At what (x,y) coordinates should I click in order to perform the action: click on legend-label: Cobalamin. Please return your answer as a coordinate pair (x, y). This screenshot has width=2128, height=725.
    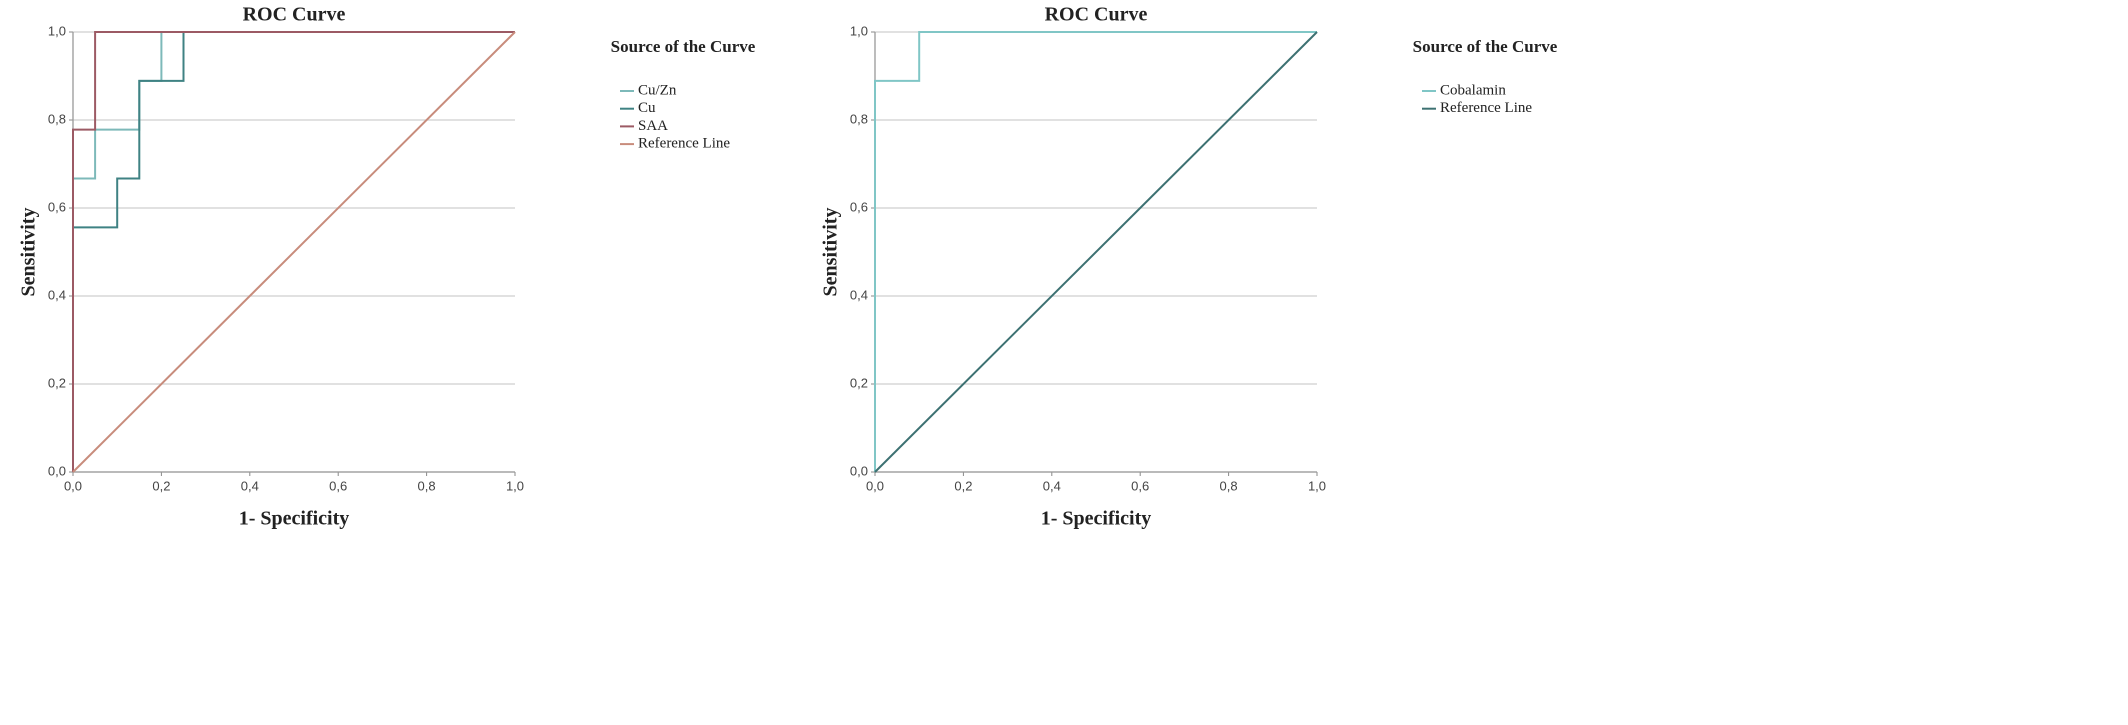
    Looking at the image, I should click on (1473, 90).